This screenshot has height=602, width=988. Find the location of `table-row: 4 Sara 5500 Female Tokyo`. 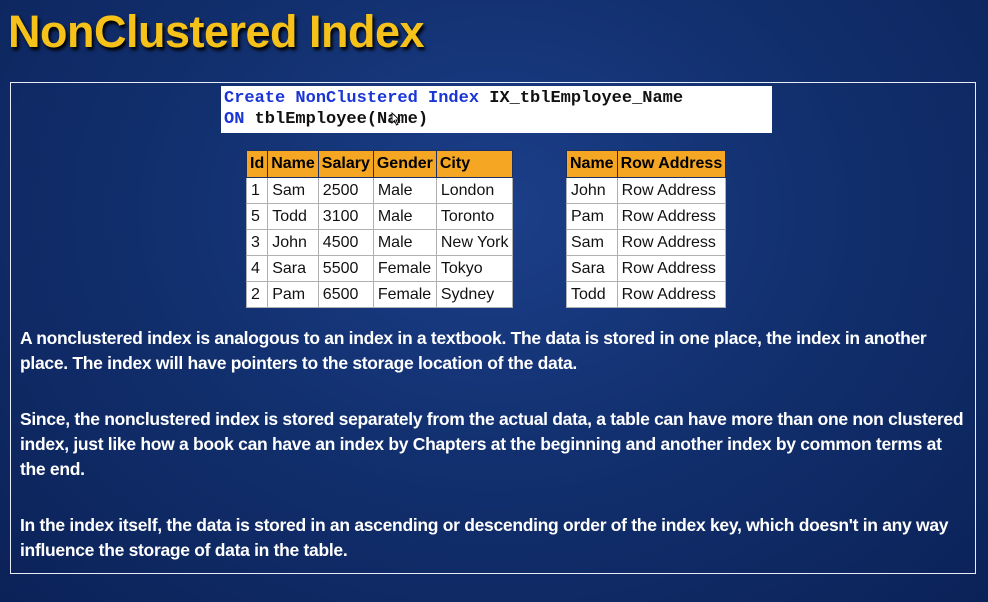

table-row: 4 Sara 5500 Female Tokyo is located at coordinates (379, 268).